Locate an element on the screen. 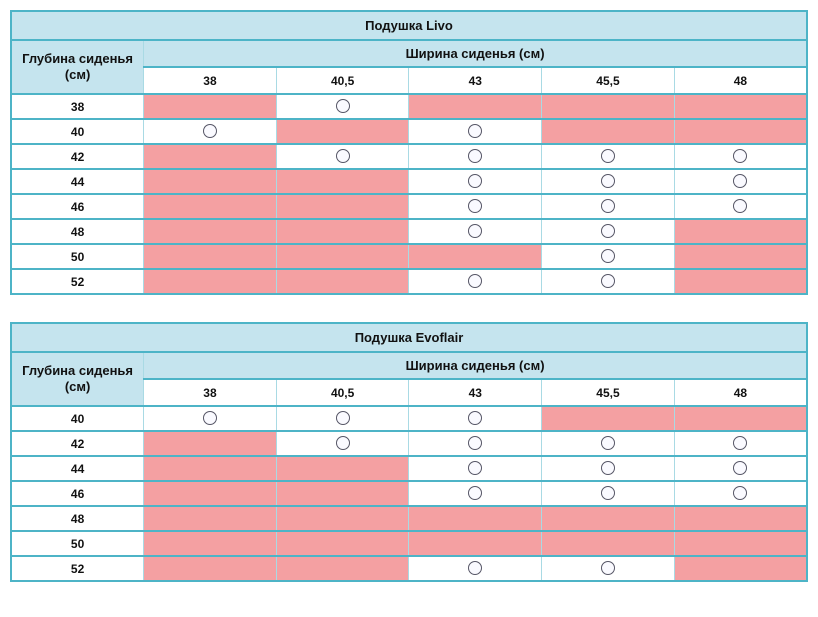 This screenshot has height=617, width=818. depth-row-label: 48 is located at coordinates (77, 518).